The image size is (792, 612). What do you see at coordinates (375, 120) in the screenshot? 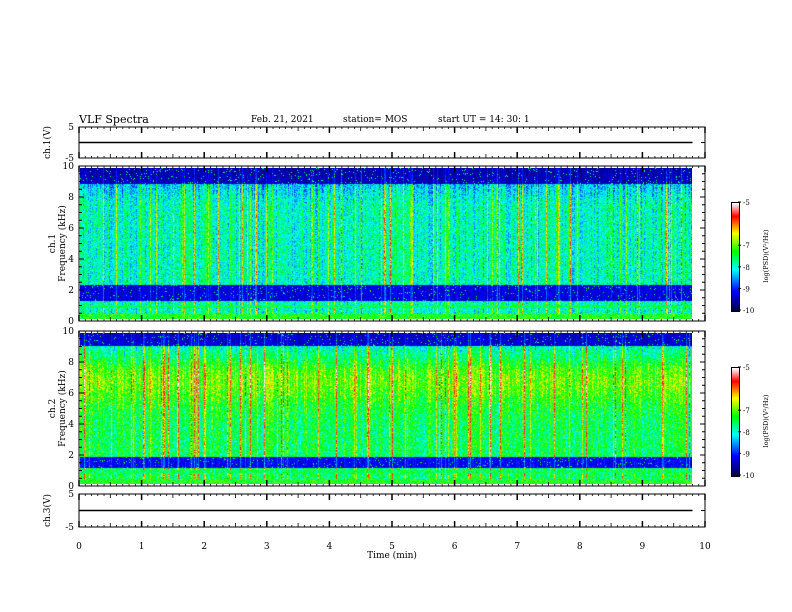
I see `station-label: station= MOS` at bounding box center [375, 120].